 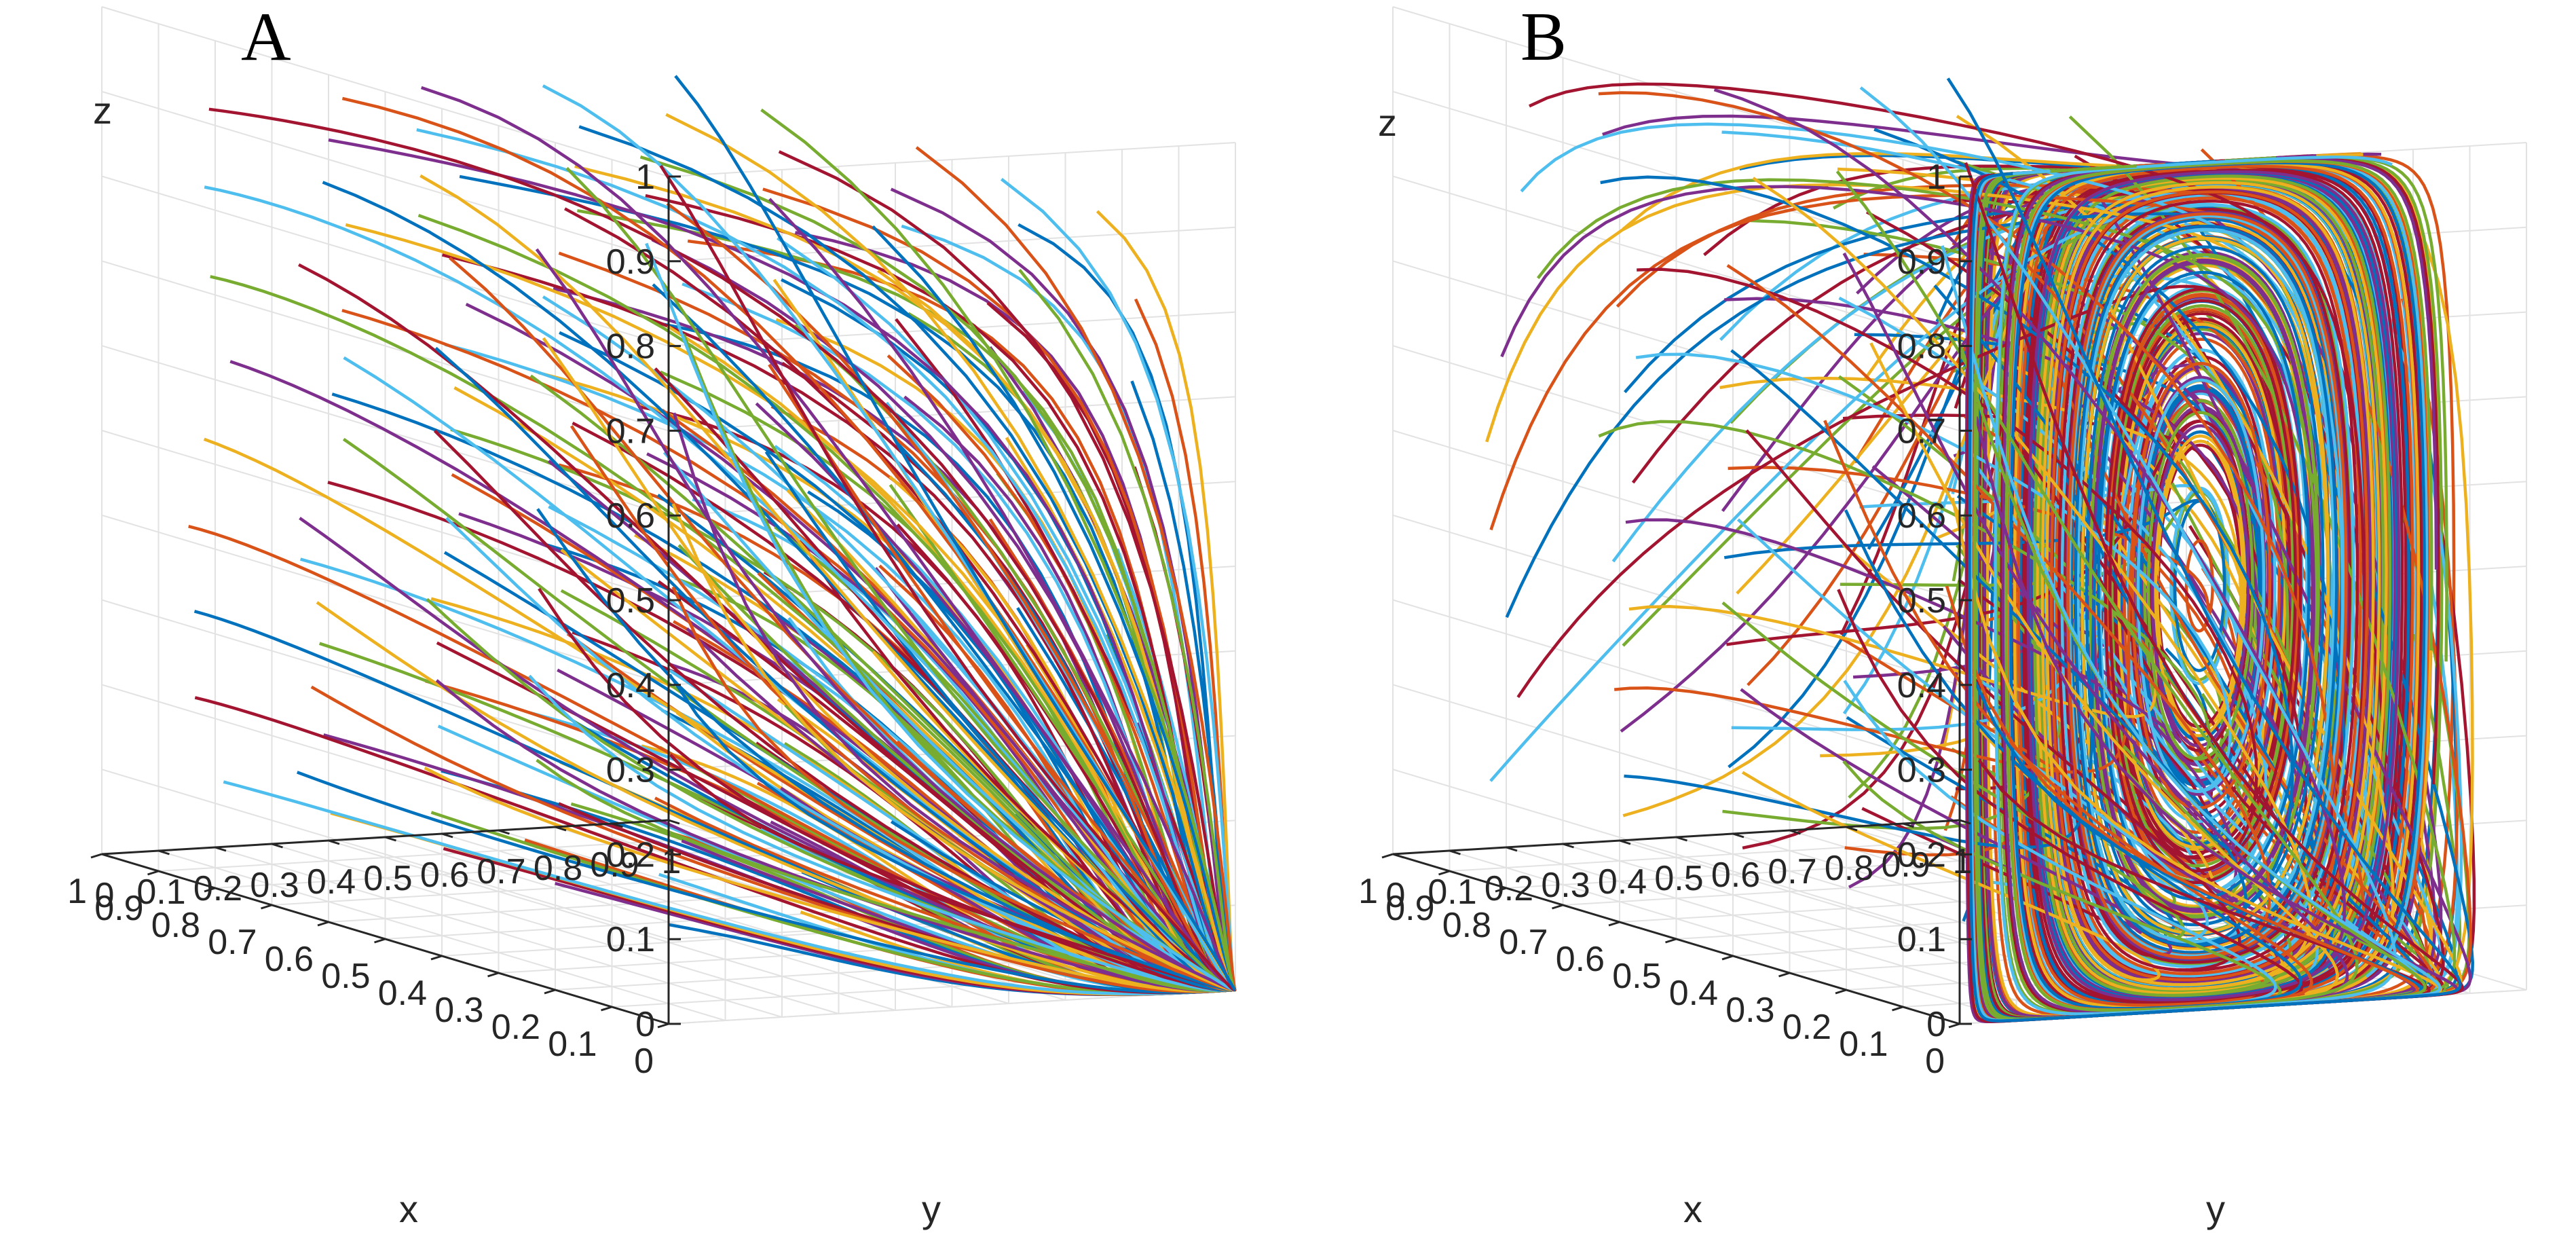 What do you see at coordinates (631, 516) in the screenshot?
I see `z-tick-label: 0.6` at bounding box center [631, 516].